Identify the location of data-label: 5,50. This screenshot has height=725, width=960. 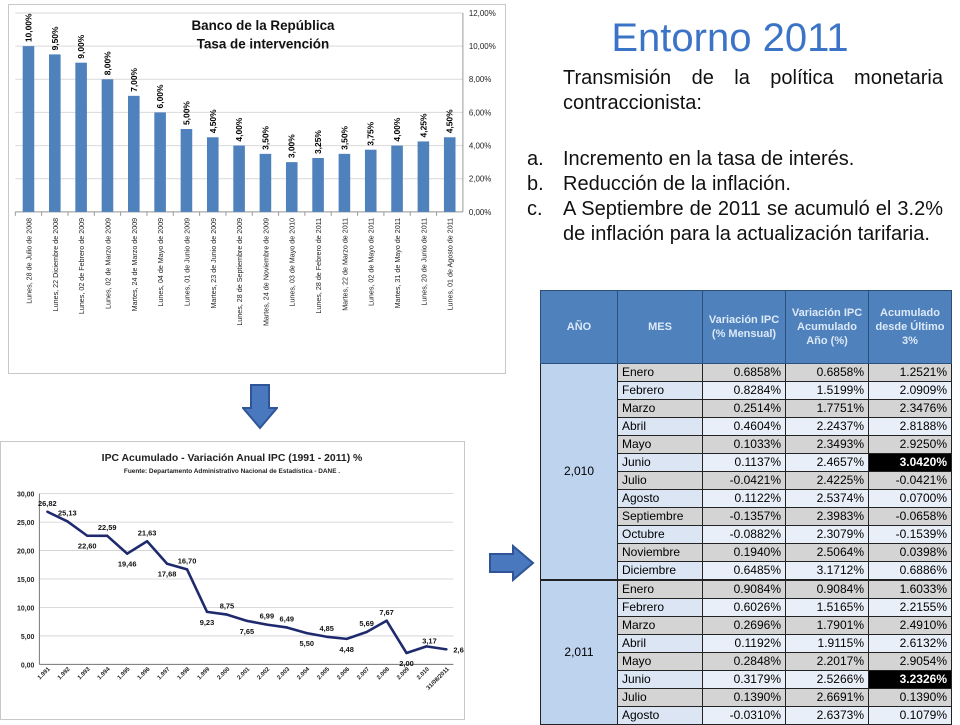
(307, 643).